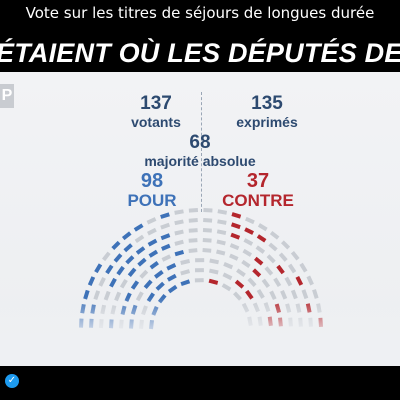 The image size is (400, 400). Describe the element at coordinates (200, 142) in the screenshot. I see `majorite-count: 68` at that location.